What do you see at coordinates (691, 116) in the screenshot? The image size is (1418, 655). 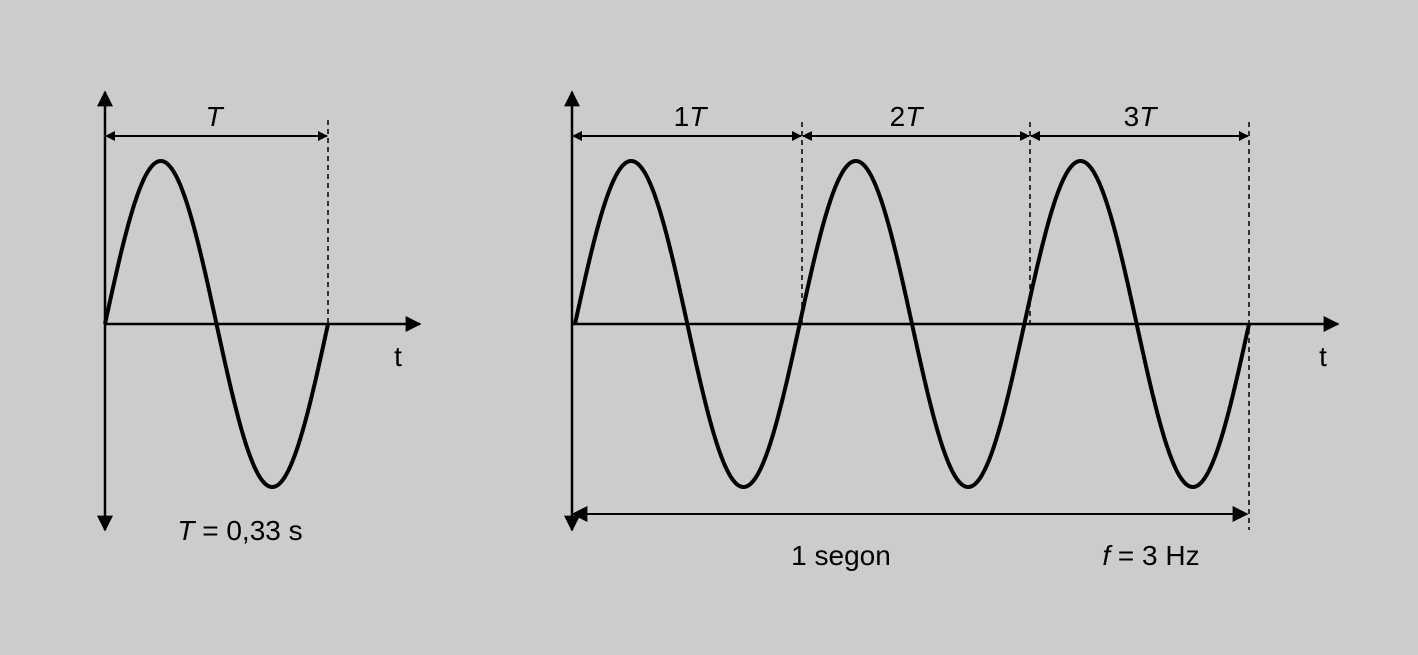 I see `period-1-label: 1T` at bounding box center [691, 116].